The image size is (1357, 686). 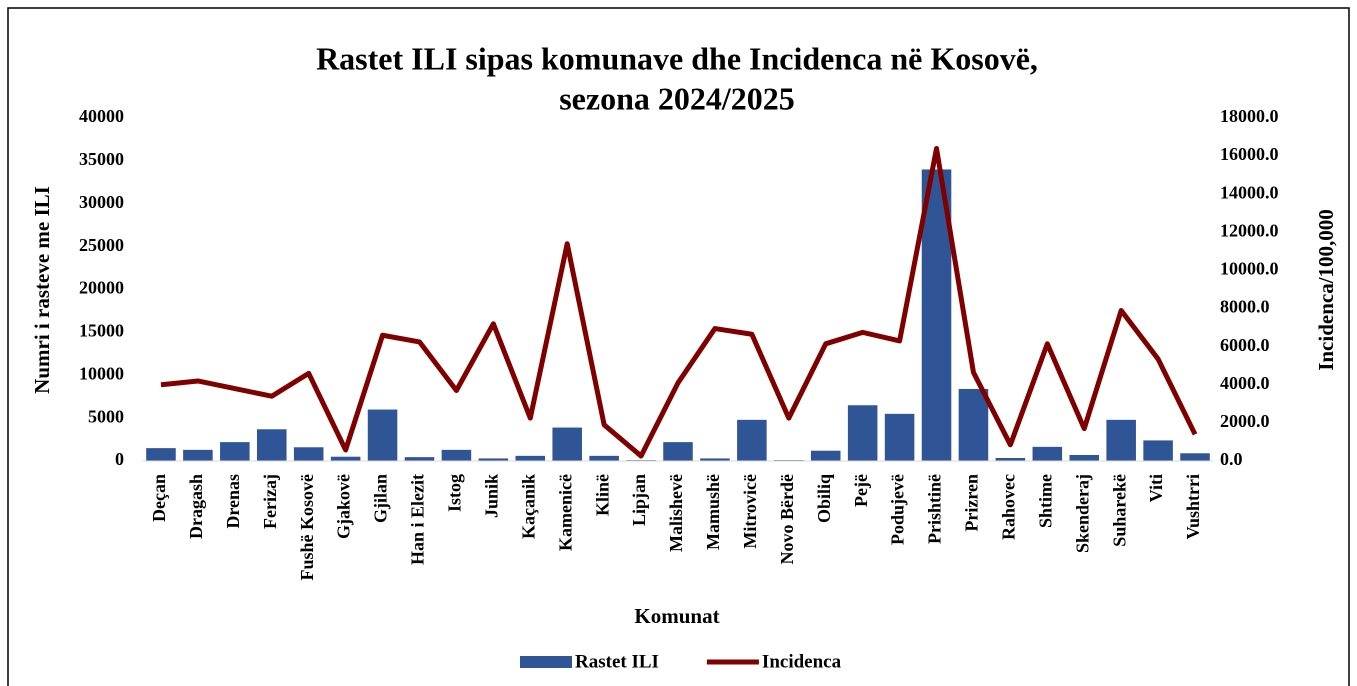 I want to click on x-tick-label: Shtime, so click(x=1045, y=501).